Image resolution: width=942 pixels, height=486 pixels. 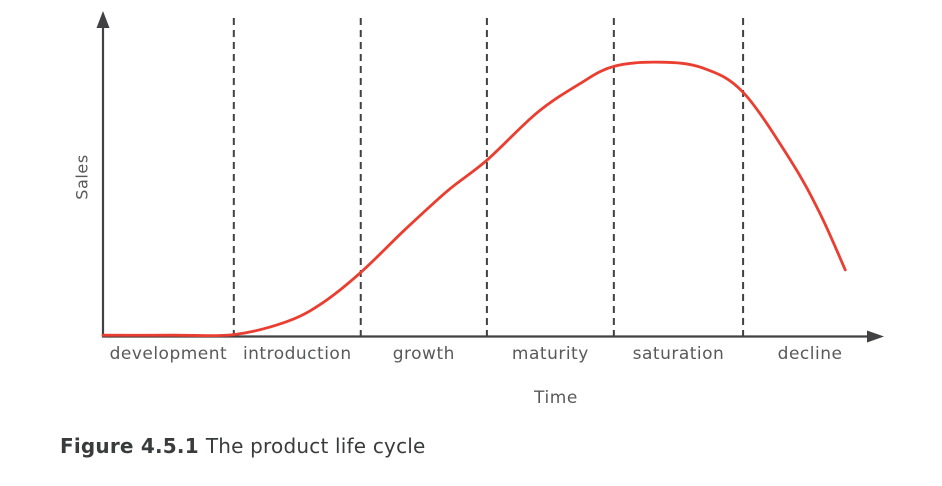 What do you see at coordinates (315, 446) in the screenshot?
I see `figure-caption-text: The product life cycle` at bounding box center [315, 446].